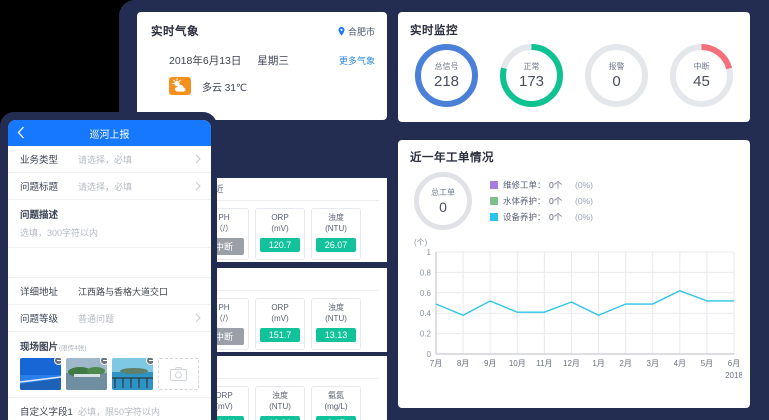 Image resolution: width=769 pixels, height=420 pixels. What do you see at coordinates (336, 406) in the screenshot?
I see `metric-unit: (mg/L)` at bounding box center [336, 406].